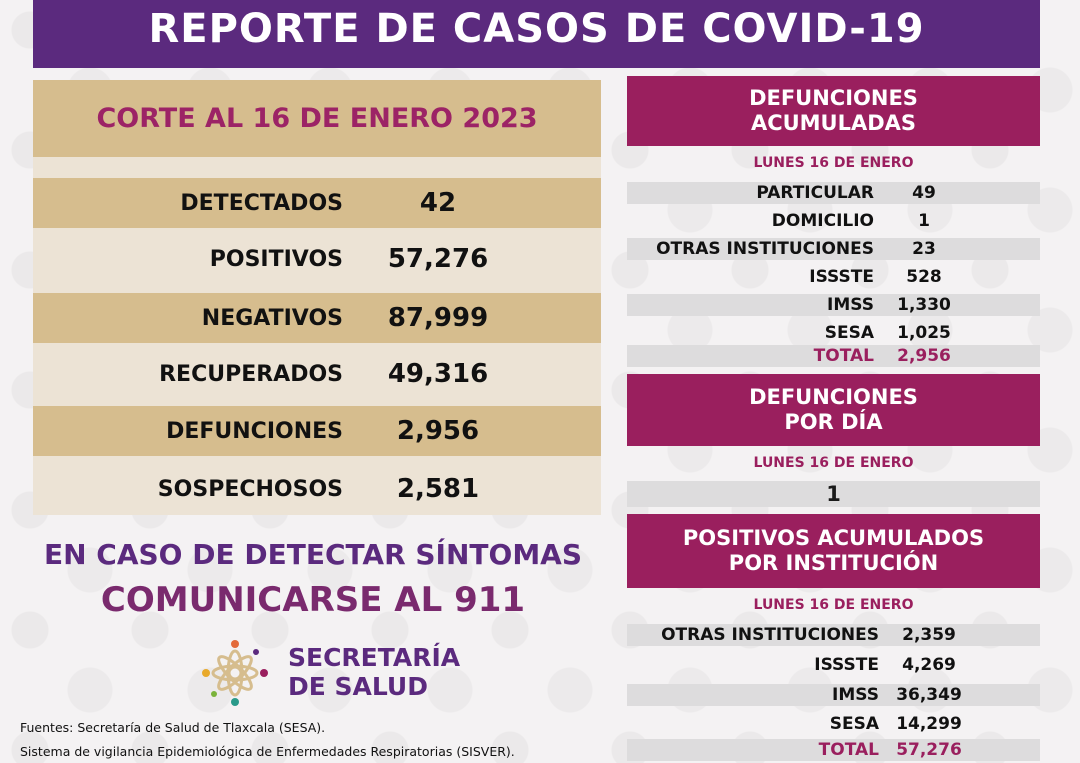 The height and width of the screenshot is (763, 1080). I want to click on deaths-cumulative-header: DEFUNCIONES ACUMULADAS, so click(833, 111).